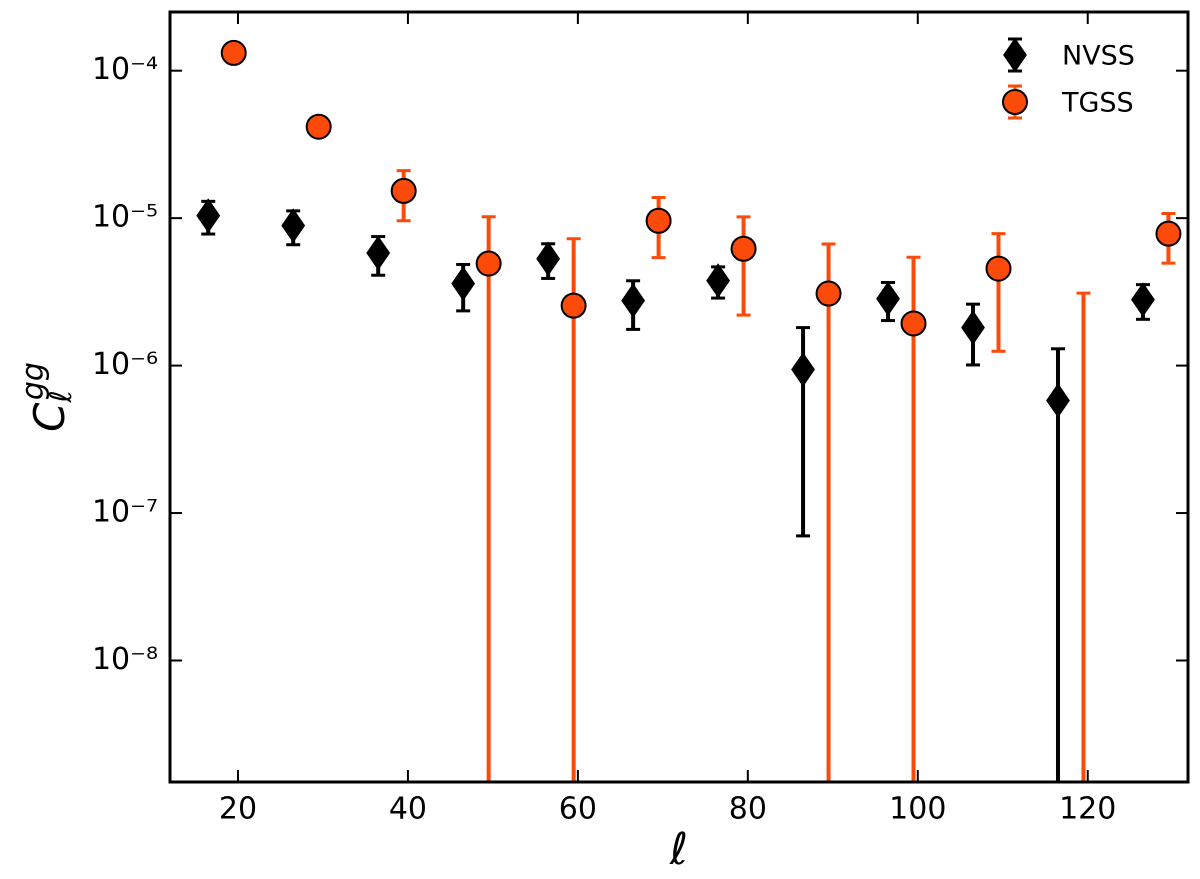 The width and height of the screenshot is (1200, 879). Describe the element at coordinates (408, 809) in the screenshot. I see `x-tick-label: 40` at that location.